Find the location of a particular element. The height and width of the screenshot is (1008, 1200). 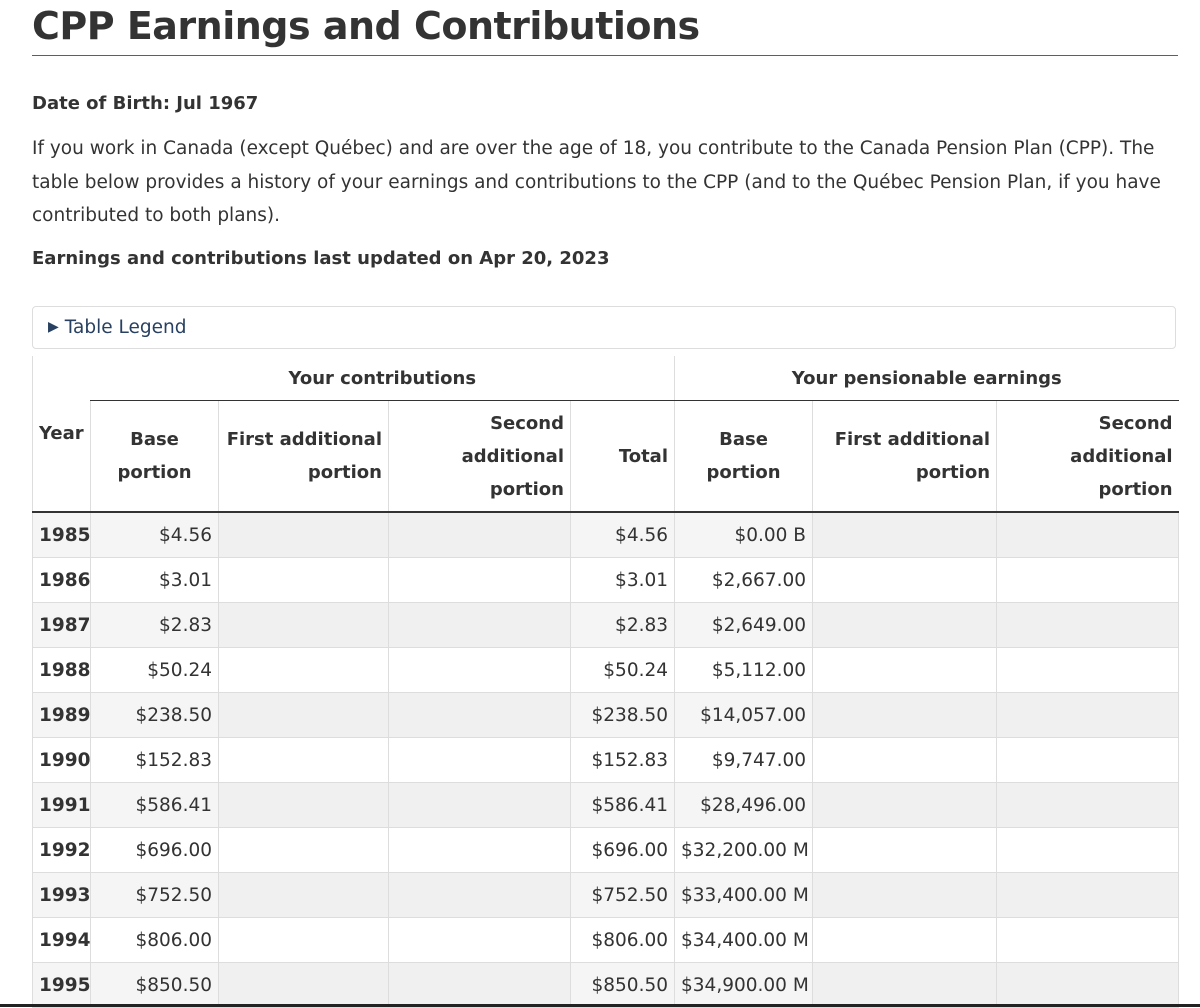

contrib-total-cell: $752.50 is located at coordinates (623, 895).